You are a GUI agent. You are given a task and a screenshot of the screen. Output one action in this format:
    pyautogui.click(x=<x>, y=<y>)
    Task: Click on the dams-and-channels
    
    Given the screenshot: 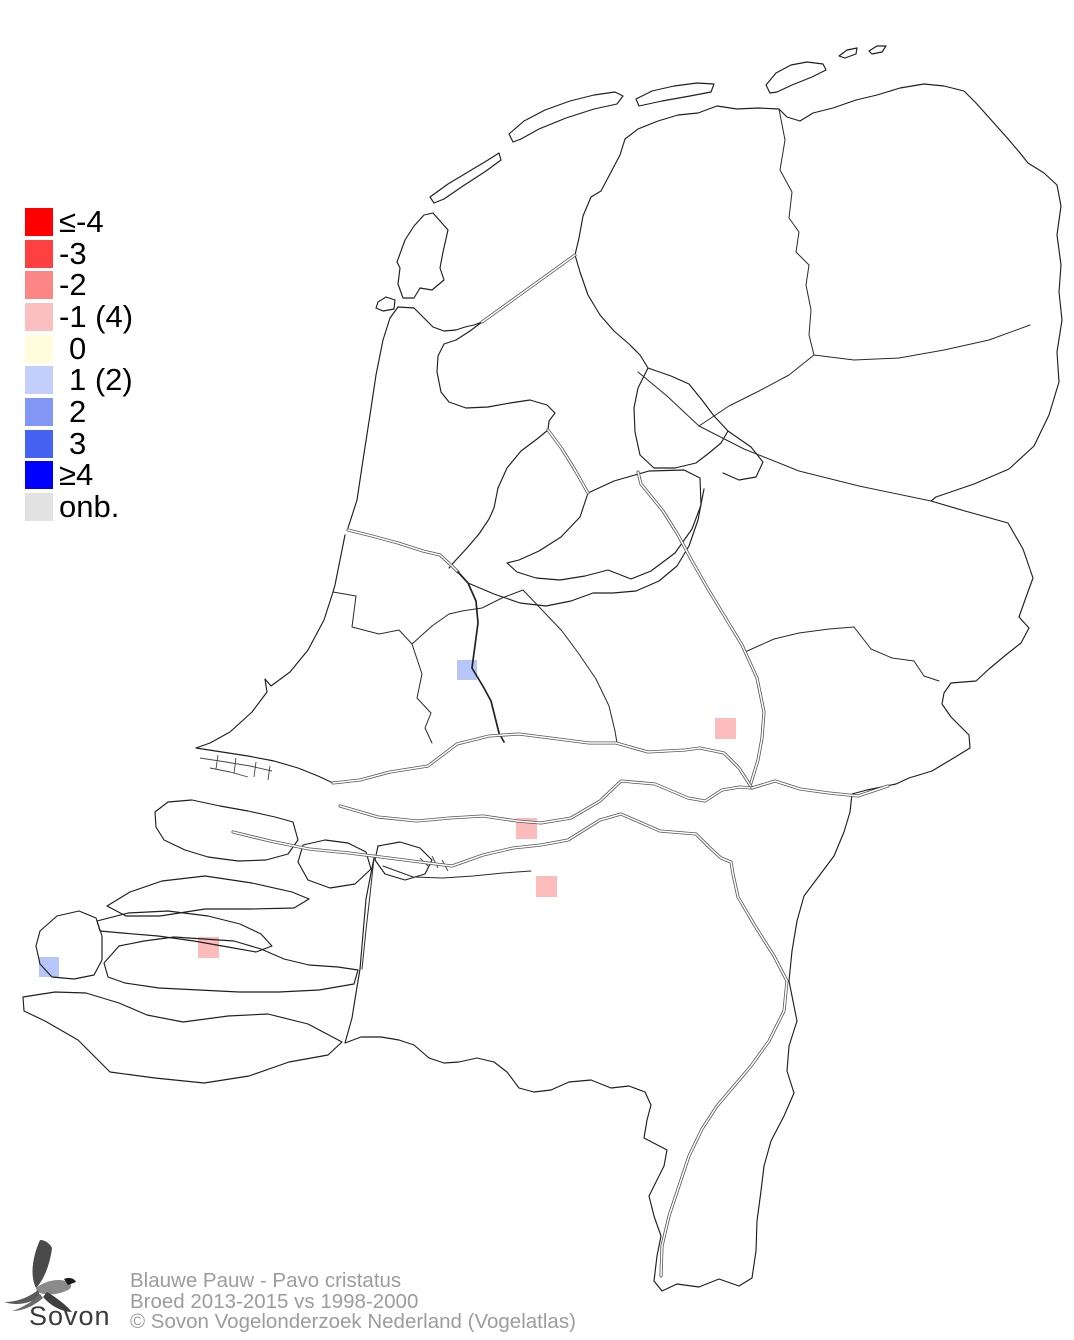 What is the action you would take?
    pyautogui.click(x=468, y=498)
    